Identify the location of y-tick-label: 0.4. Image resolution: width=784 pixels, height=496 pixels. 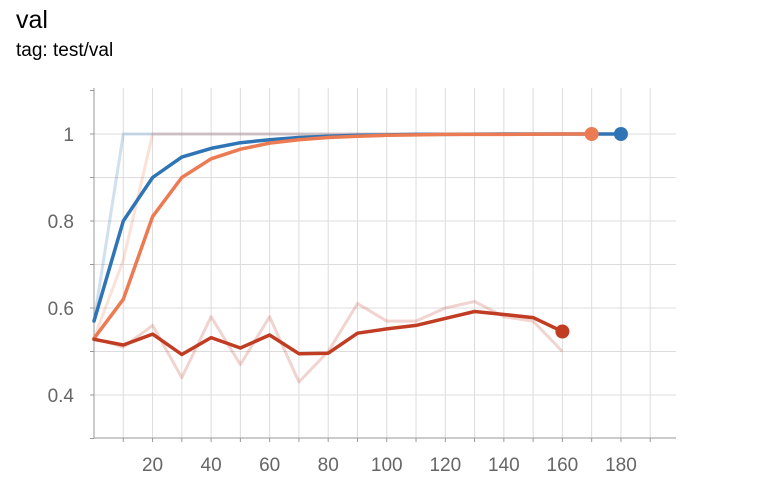
(61, 396).